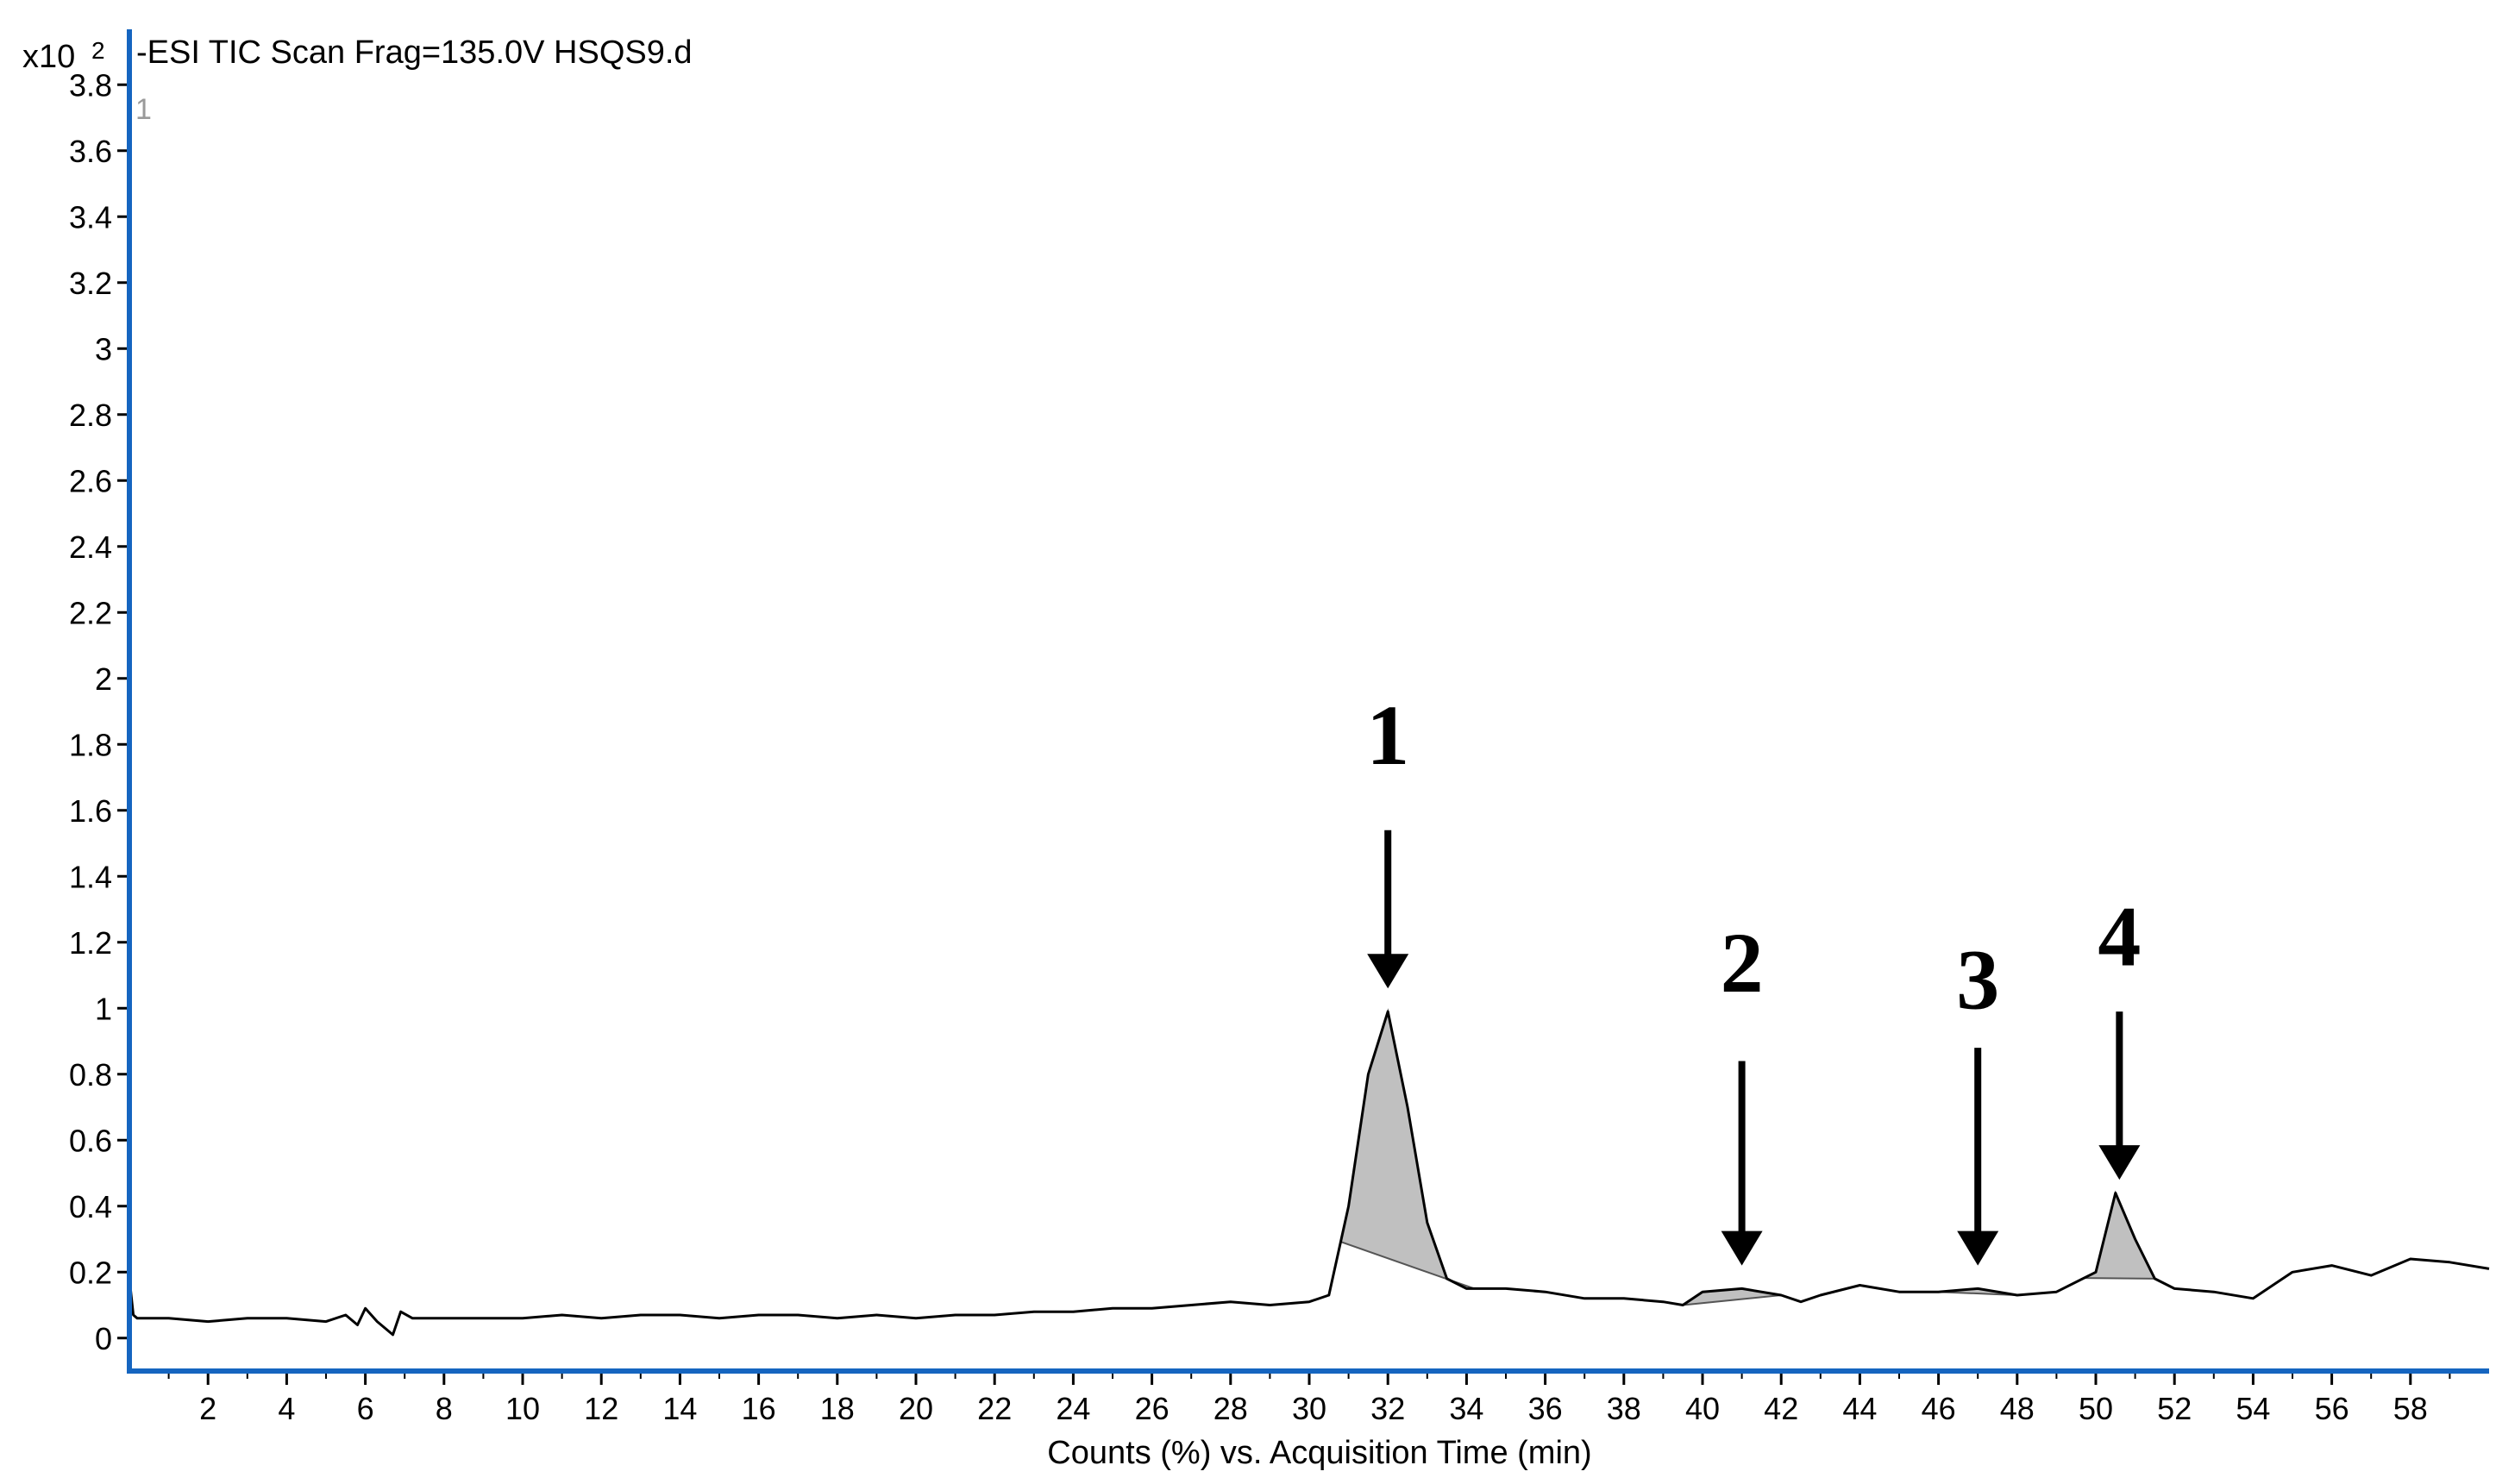  What do you see at coordinates (1466, 1408) in the screenshot?
I see `x-tick-label: 34` at bounding box center [1466, 1408].